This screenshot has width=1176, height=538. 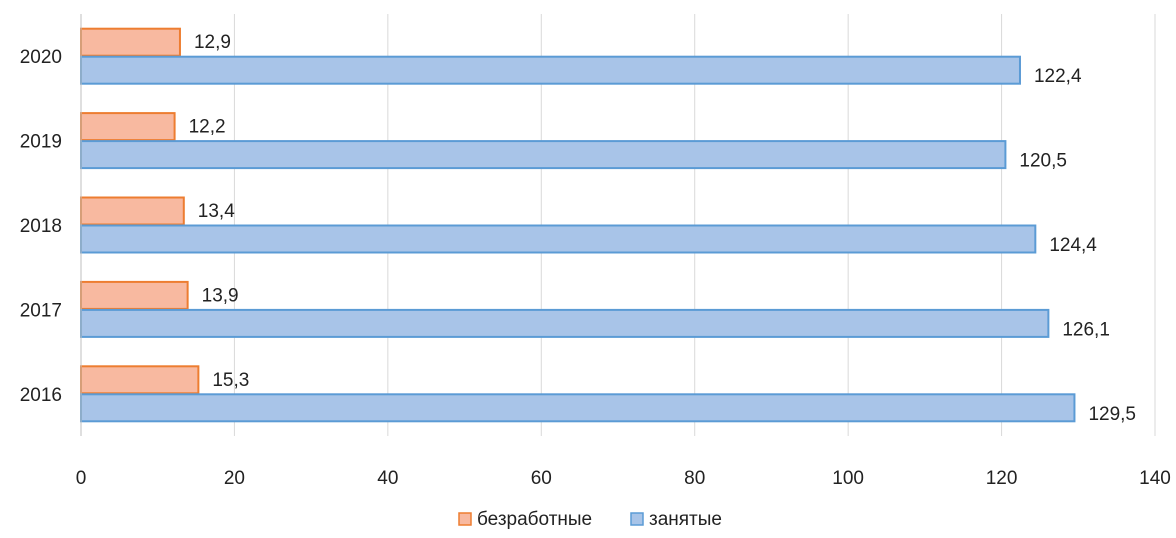 I want to click on x-tick-label: 120, so click(x=1002, y=478).